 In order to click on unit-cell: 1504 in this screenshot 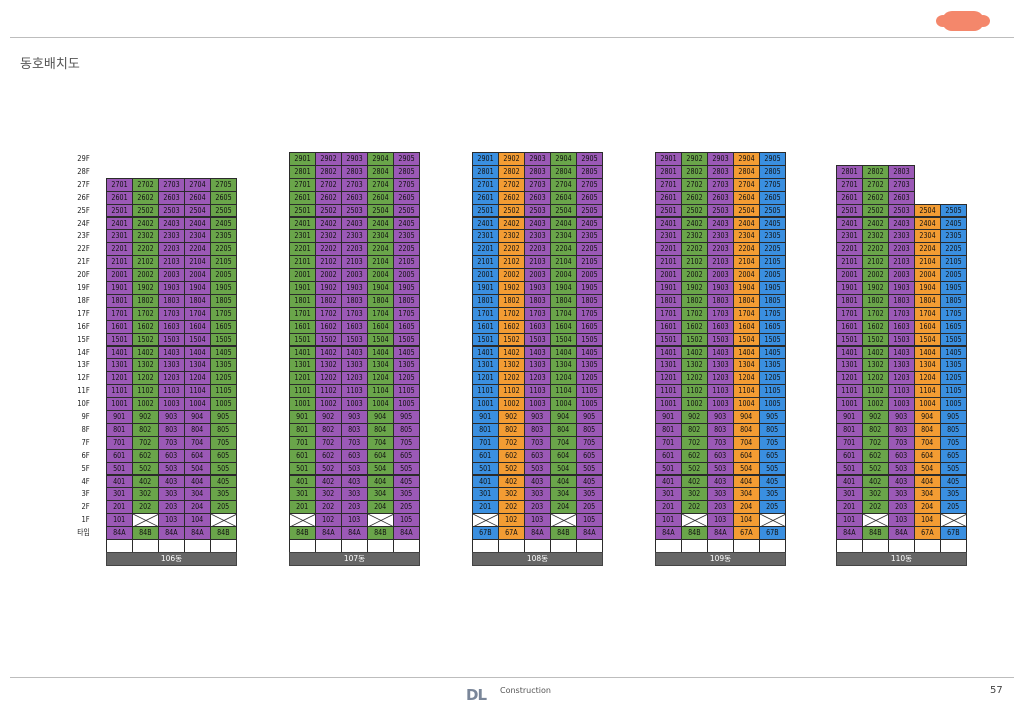, I will do `click(927, 339)`.